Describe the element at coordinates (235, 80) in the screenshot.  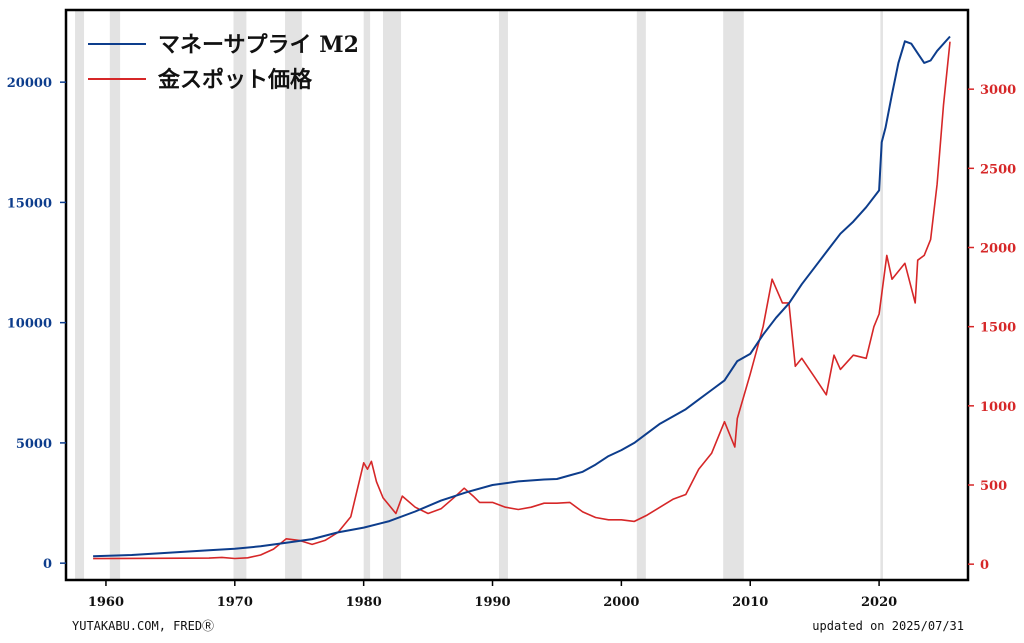
I see `legend-gold-label: 金スポット価格` at that location.